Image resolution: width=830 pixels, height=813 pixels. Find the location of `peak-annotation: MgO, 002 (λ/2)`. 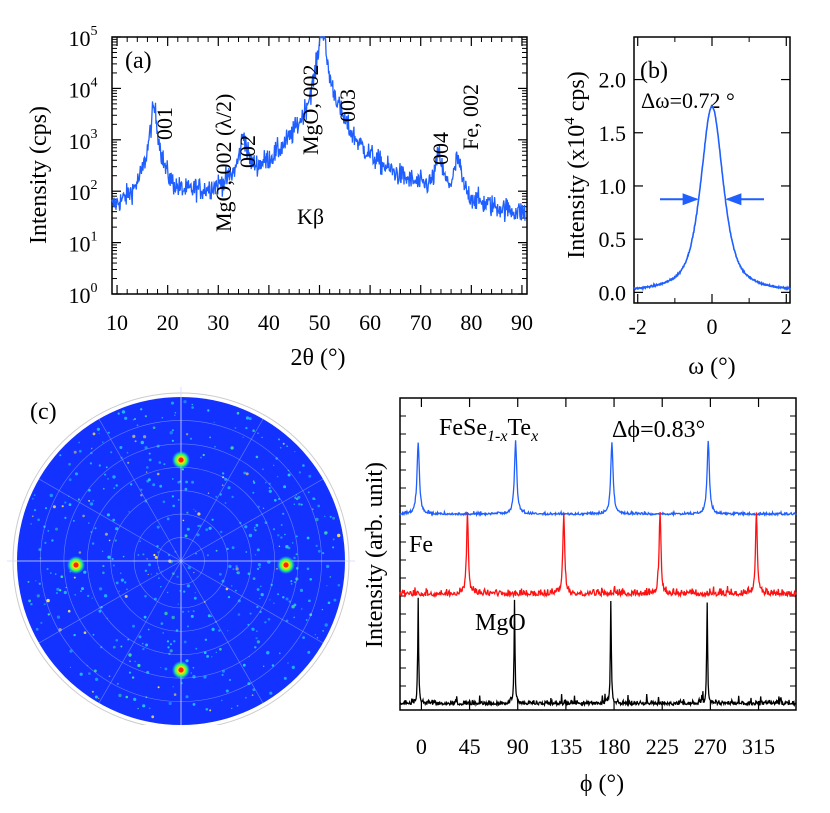

peak-annotation: MgO, 002 (λ/2) is located at coordinates (223, 163).